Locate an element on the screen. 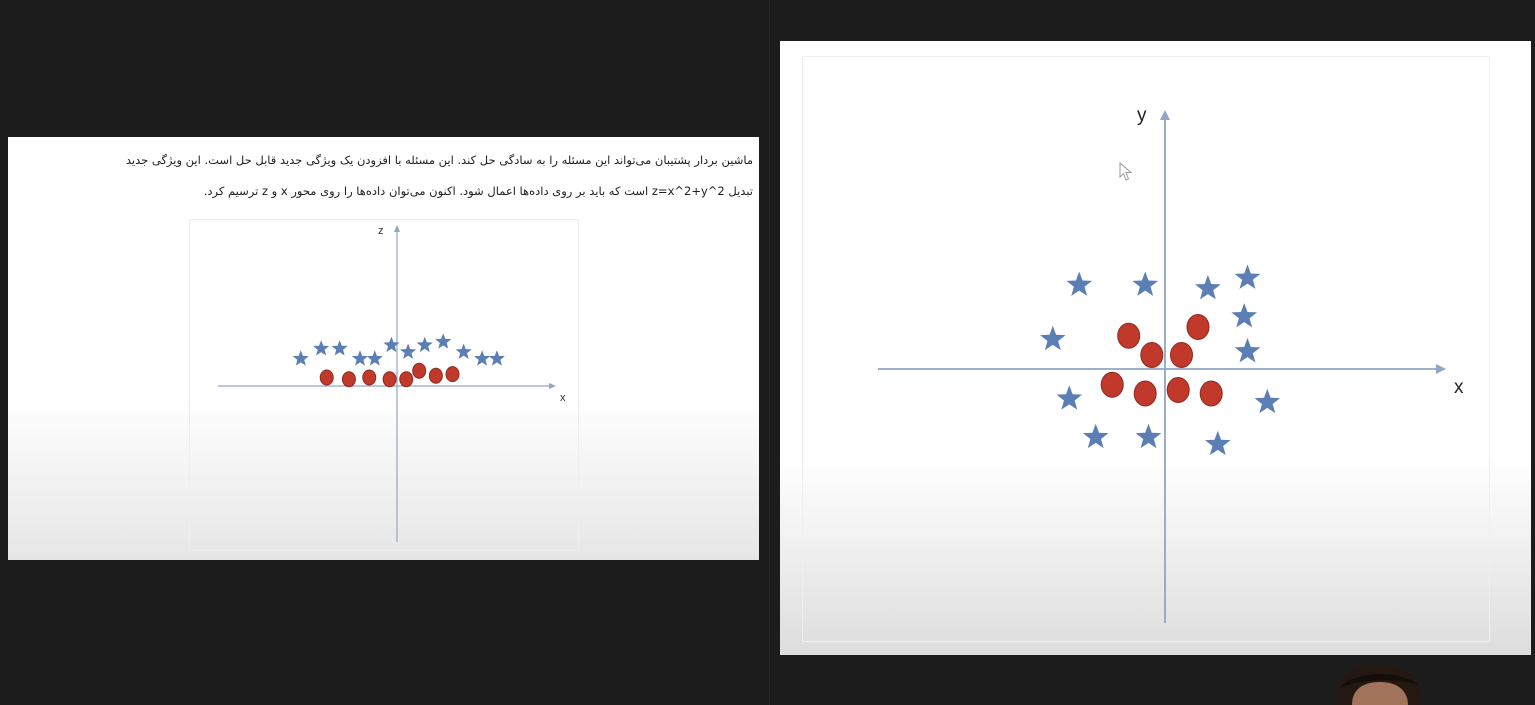  xz-plot-frame: x z is located at coordinates (384, 385).